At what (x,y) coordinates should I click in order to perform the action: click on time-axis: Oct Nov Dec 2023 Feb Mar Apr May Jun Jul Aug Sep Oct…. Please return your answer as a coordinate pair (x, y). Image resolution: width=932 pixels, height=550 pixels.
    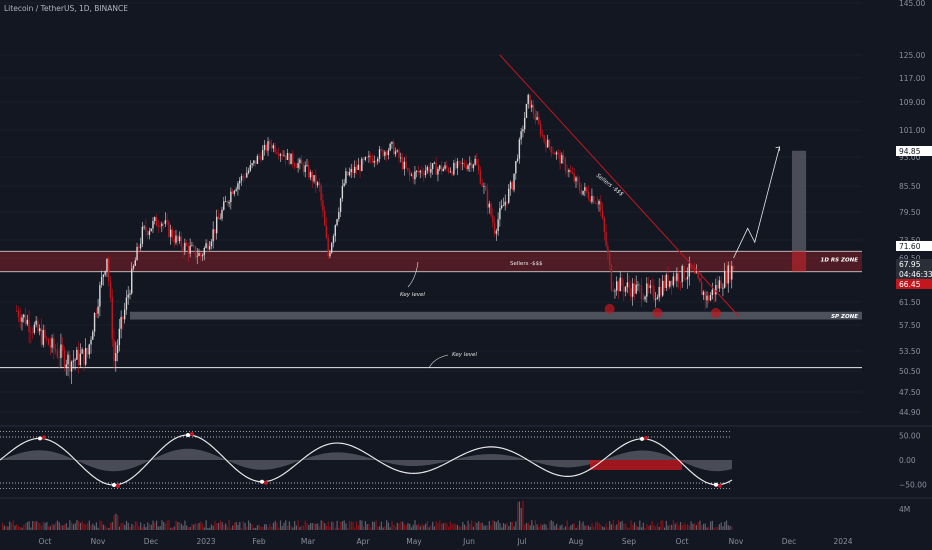
    Looking at the image, I should click on (446, 541).